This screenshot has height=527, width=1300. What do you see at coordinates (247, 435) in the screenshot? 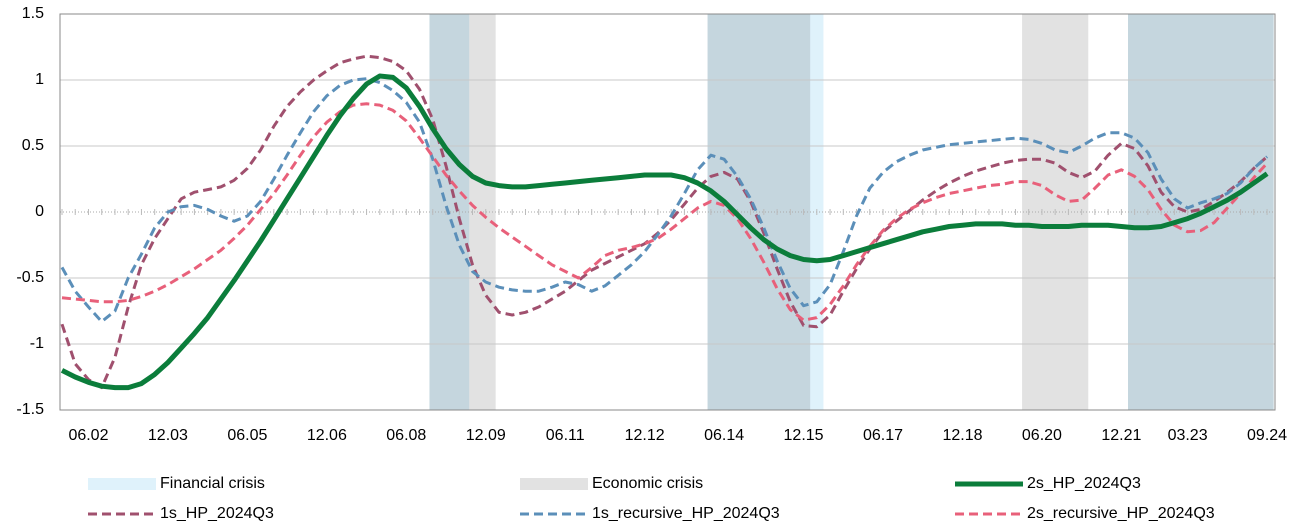
I see `x-tick-label: 06.05` at bounding box center [247, 435].